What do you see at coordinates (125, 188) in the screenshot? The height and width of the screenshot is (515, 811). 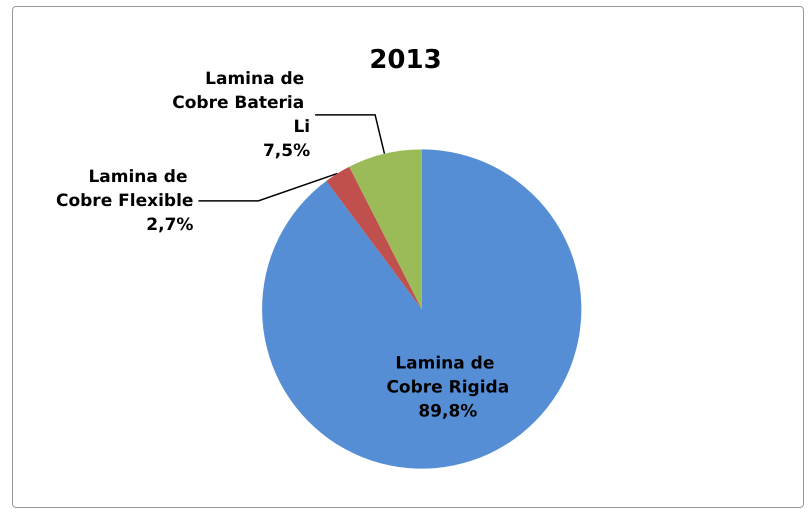 I see `slice-label: Lamina de Cobre Flexible` at bounding box center [125, 188].